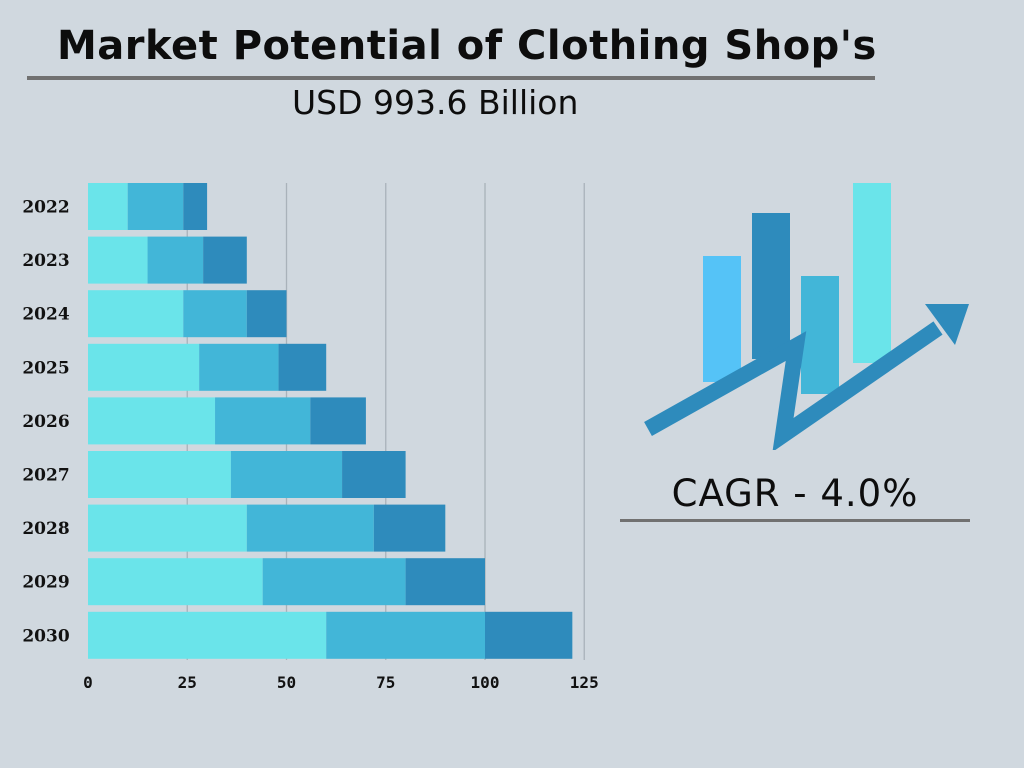 The width and height of the screenshot is (1024, 768). What do you see at coordinates (187, 682) in the screenshot?
I see `x-tick-label: 25` at bounding box center [187, 682].